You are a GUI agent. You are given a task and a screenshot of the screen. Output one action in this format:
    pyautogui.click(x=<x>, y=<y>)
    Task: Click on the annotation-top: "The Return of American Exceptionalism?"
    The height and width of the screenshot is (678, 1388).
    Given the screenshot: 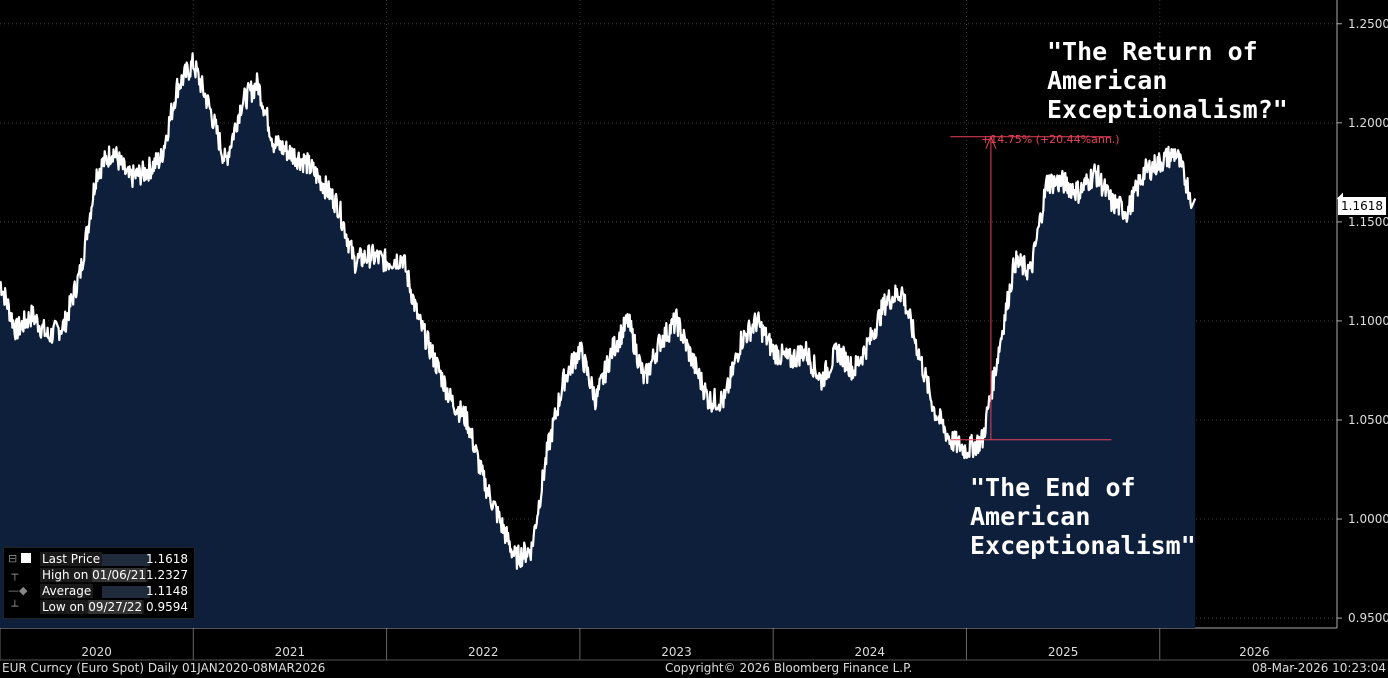 What is the action you would take?
    pyautogui.click(x=1167, y=80)
    